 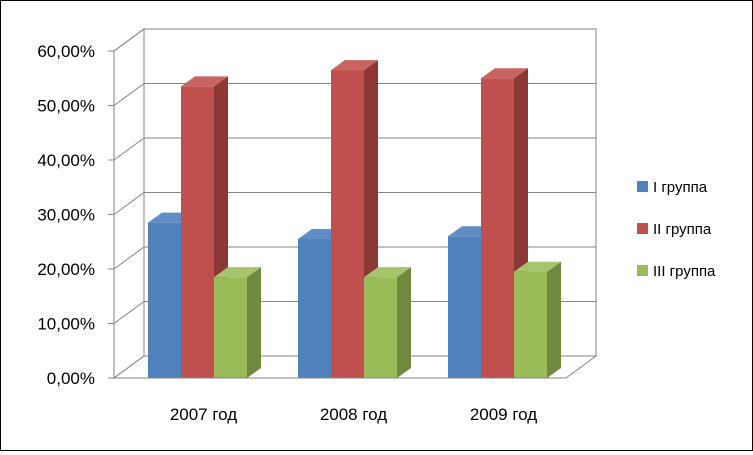 What do you see at coordinates (684, 271) in the screenshot?
I see `legend-label: III группа` at bounding box center [684, 271].